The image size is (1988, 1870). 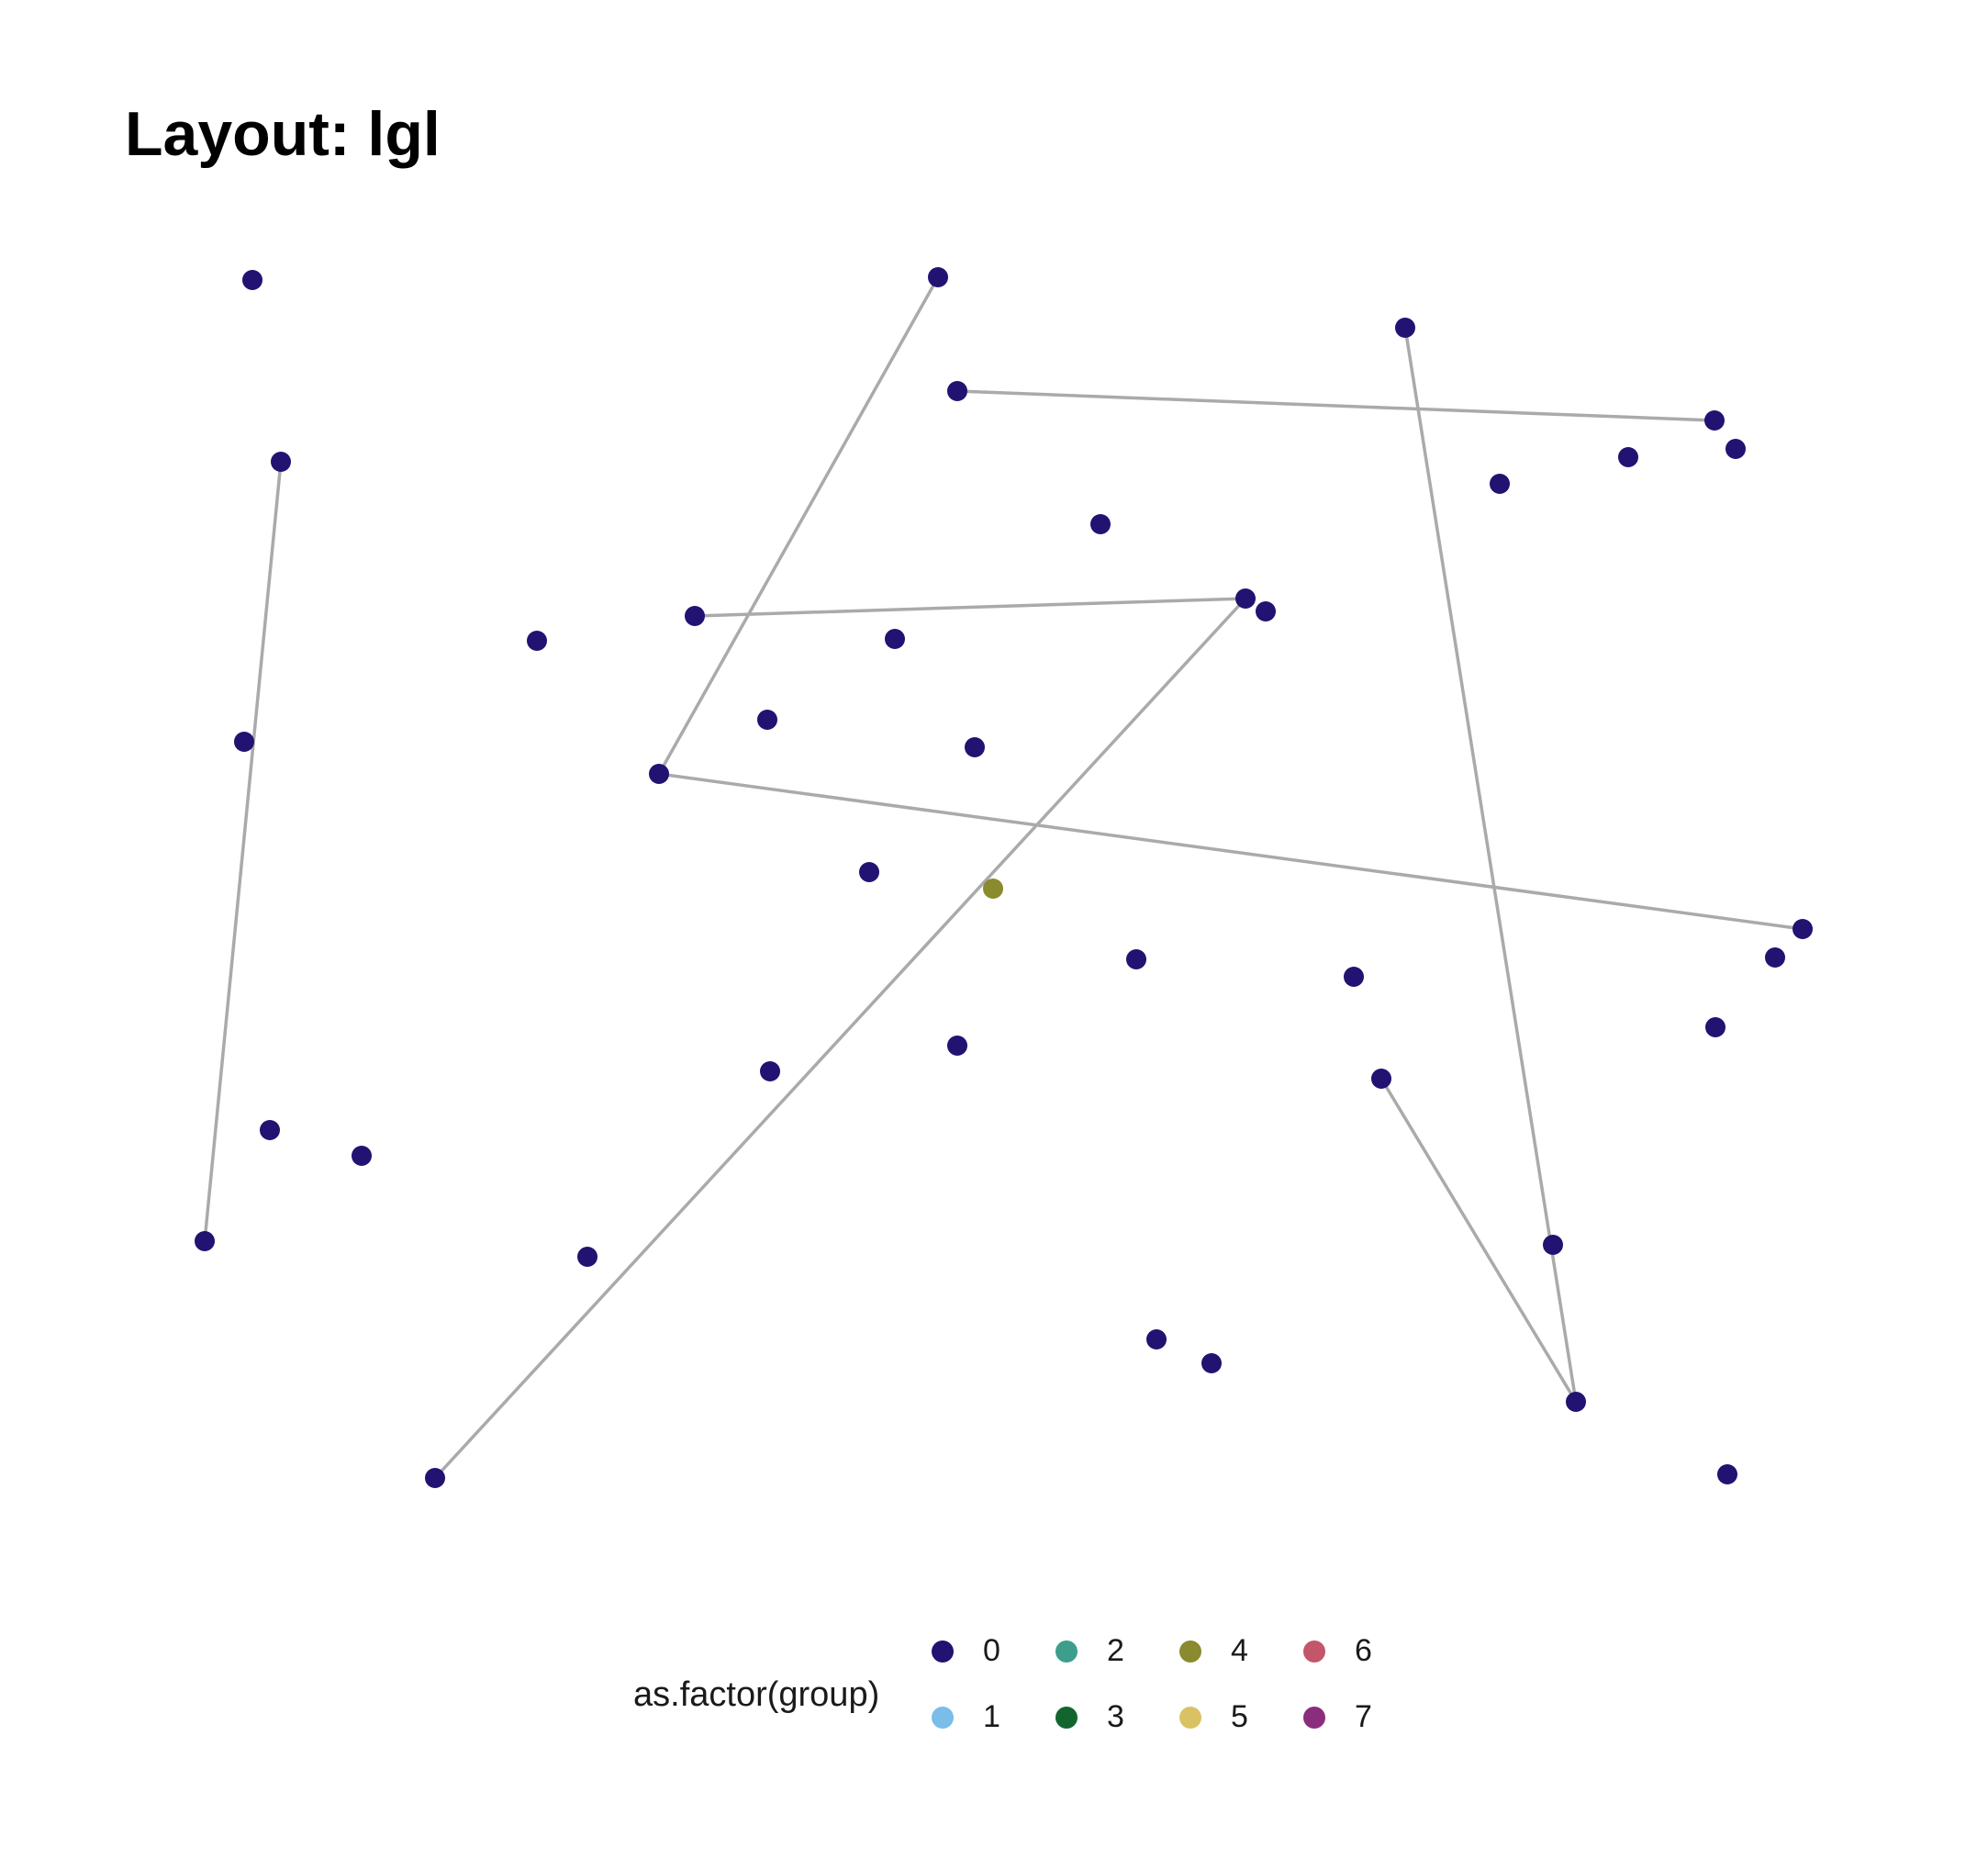 What do you see at coordinates (1009, 1684) in the screenshot?
I see `legend: as.factor(group) 0 1 2 3 4 5 6 7` at bounding box center [1009, 1684].